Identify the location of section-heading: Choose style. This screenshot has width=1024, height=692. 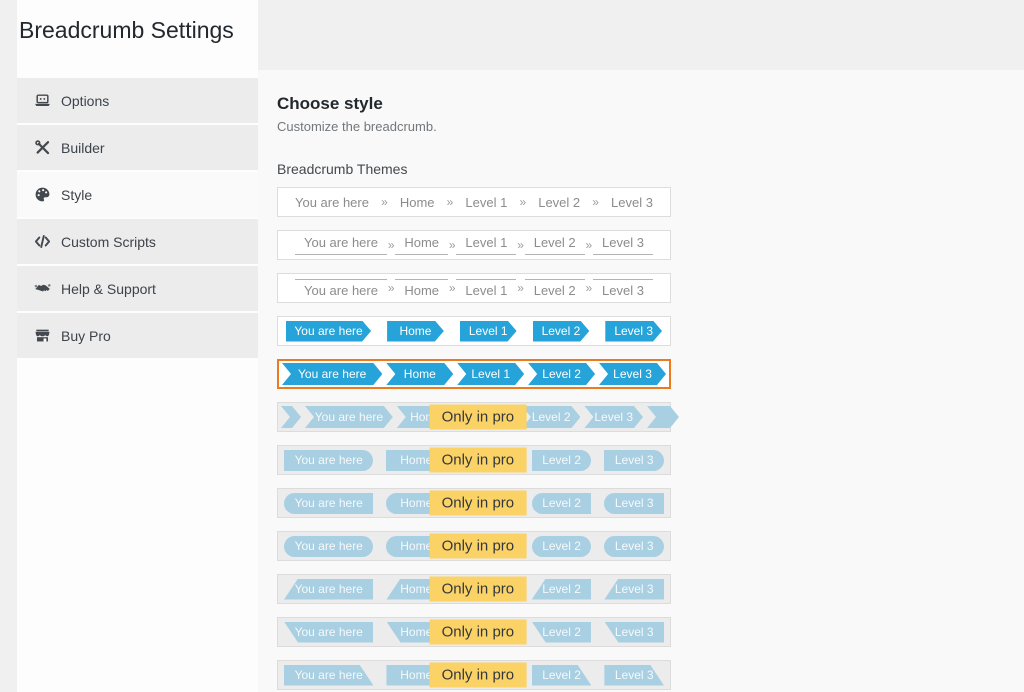
(330, 103).